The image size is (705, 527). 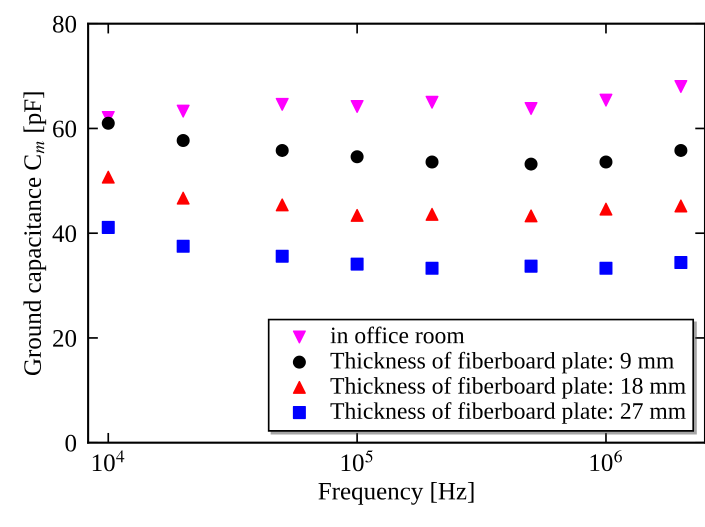 I want to click on y-tick-label: 0, so click(x=70, y=443).